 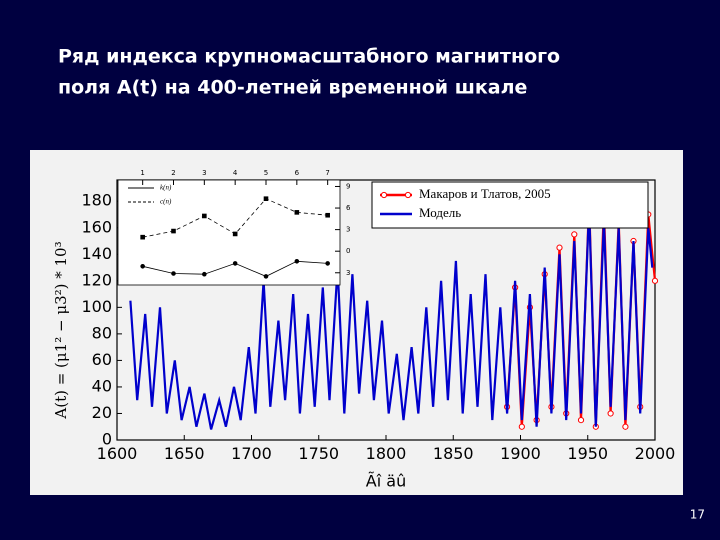 What do you see at coordinates (229, 232) in the screenshot?
I see `plot-frame` at bounding box center [229, 232].